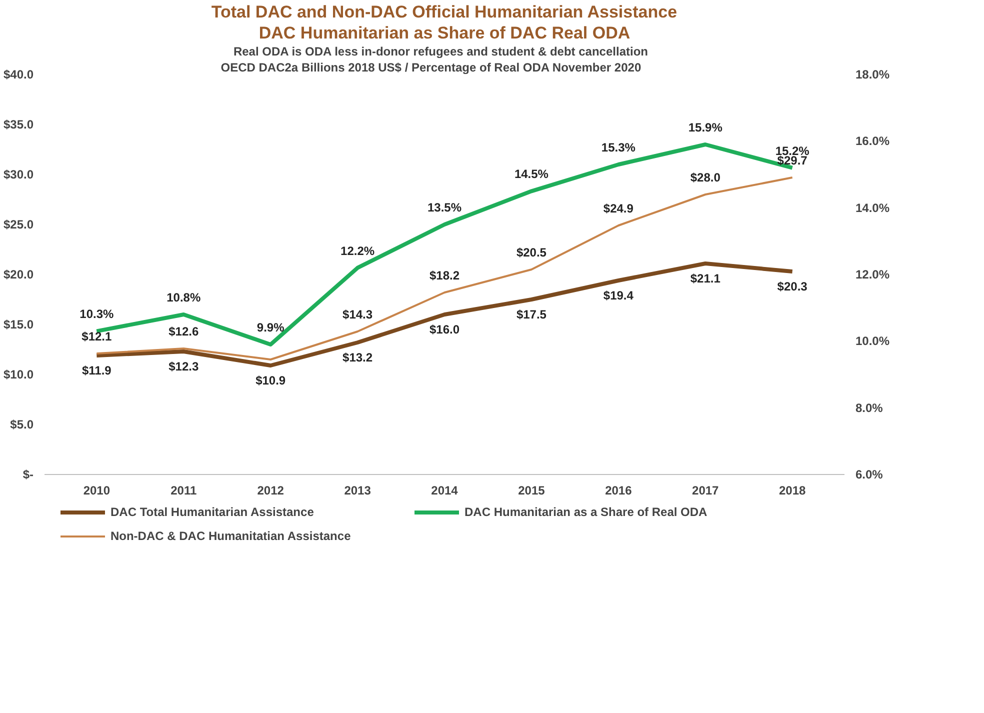 This screenshot has height=713, width=984. Describe the element at coordinates (270, 491) in the screenshot. I see `x-tick-label: 2012` at that location.